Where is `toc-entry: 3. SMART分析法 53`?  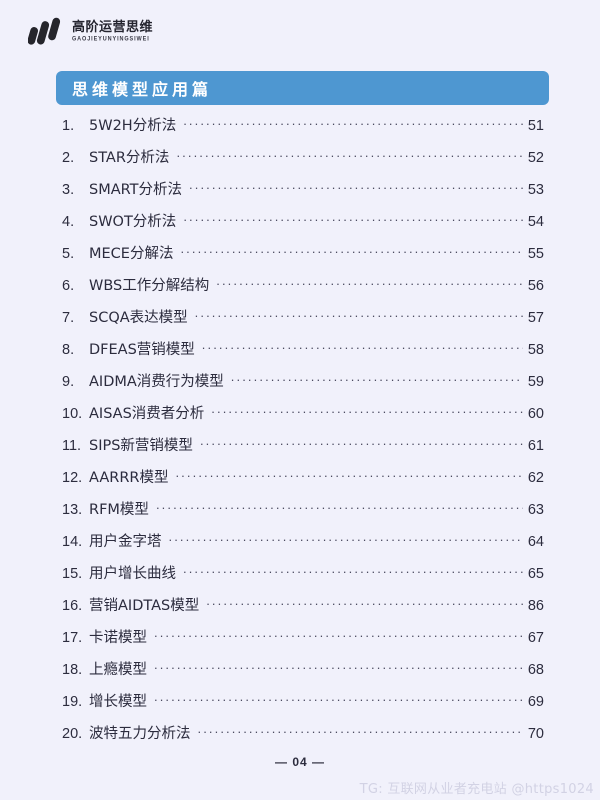 toc-entry: 3. SMART分析法 53 is located at coordinates (303, 194).